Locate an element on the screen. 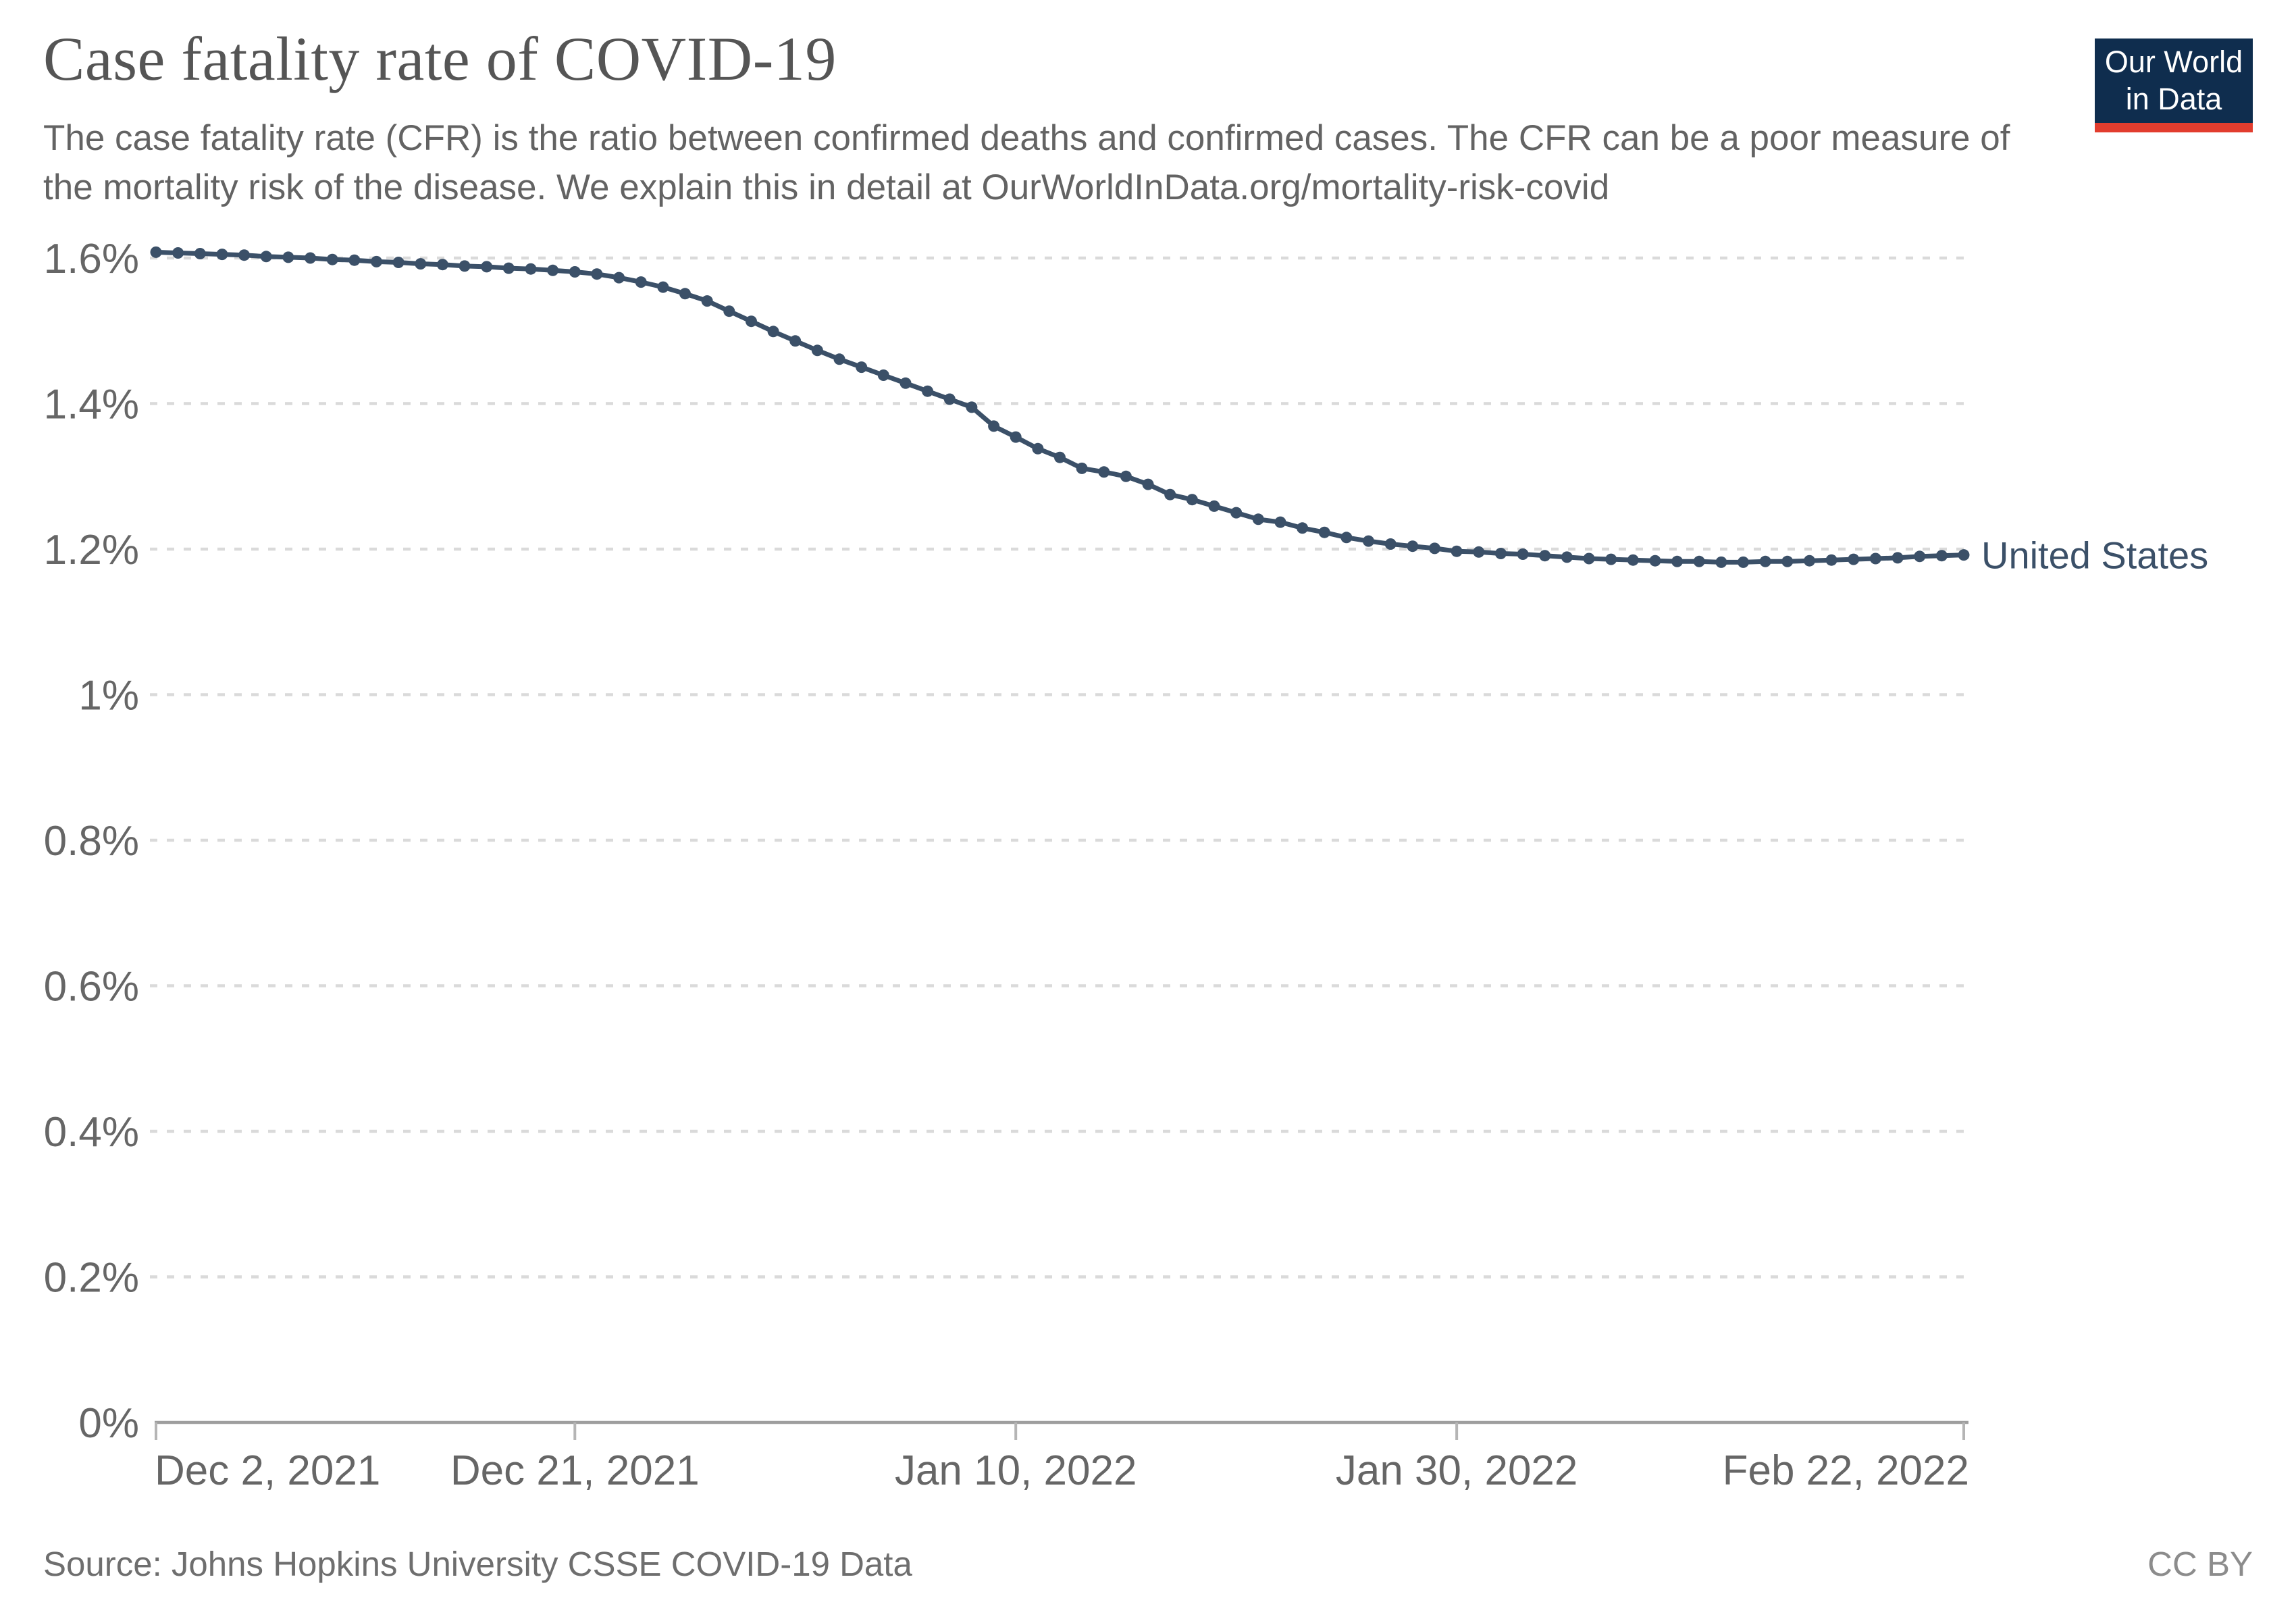  y-axis-tick-label: 1.4% is located at coordinates (92, 405).